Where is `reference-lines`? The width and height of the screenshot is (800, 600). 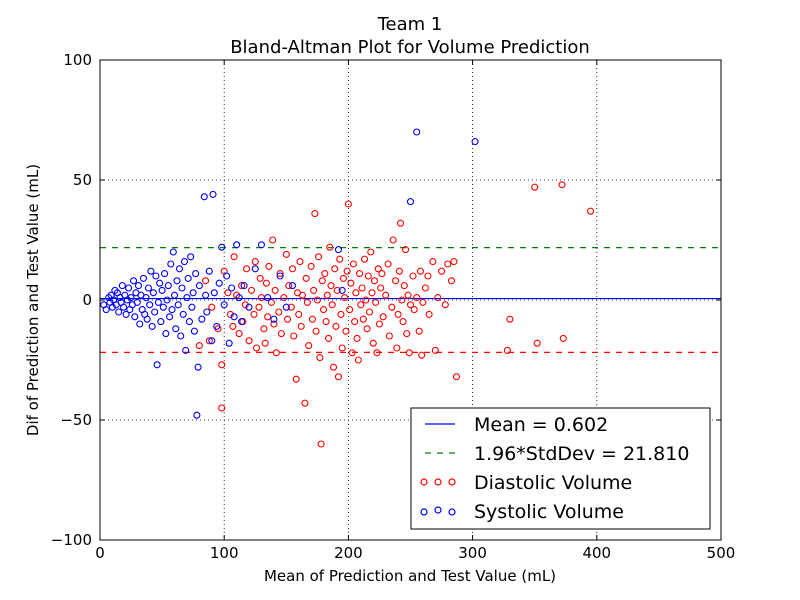
reference-lines is located at coordinates (410, 300).